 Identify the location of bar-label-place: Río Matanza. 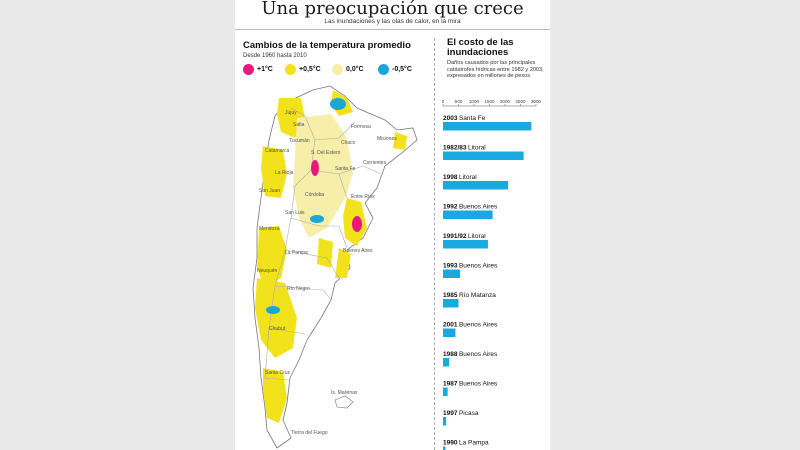
(477, 295).